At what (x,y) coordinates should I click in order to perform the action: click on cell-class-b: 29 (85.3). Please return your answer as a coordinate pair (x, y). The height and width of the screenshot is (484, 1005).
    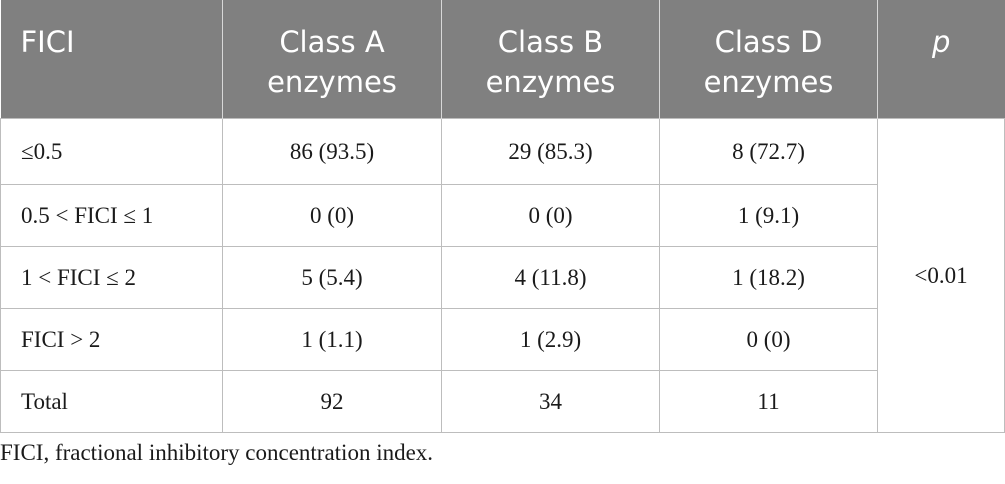
    Looking at the image, I should click on (550, 151).